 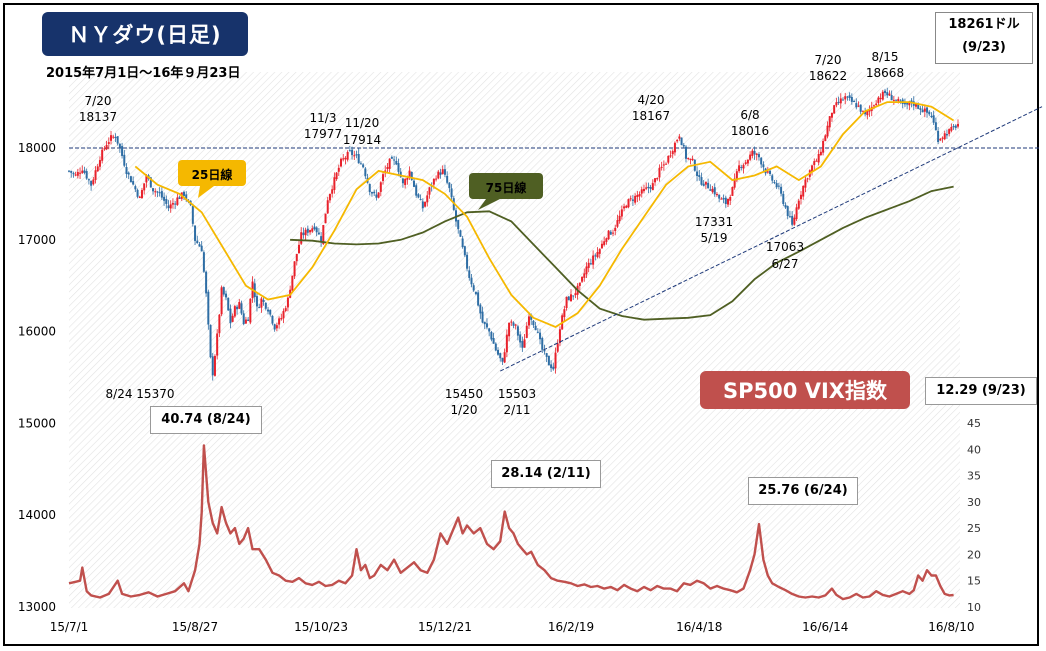 What do you see at coordinates (651, 116) in the screenshot?
I see `annotation-value: 18167` at bounding box center [651, 116].